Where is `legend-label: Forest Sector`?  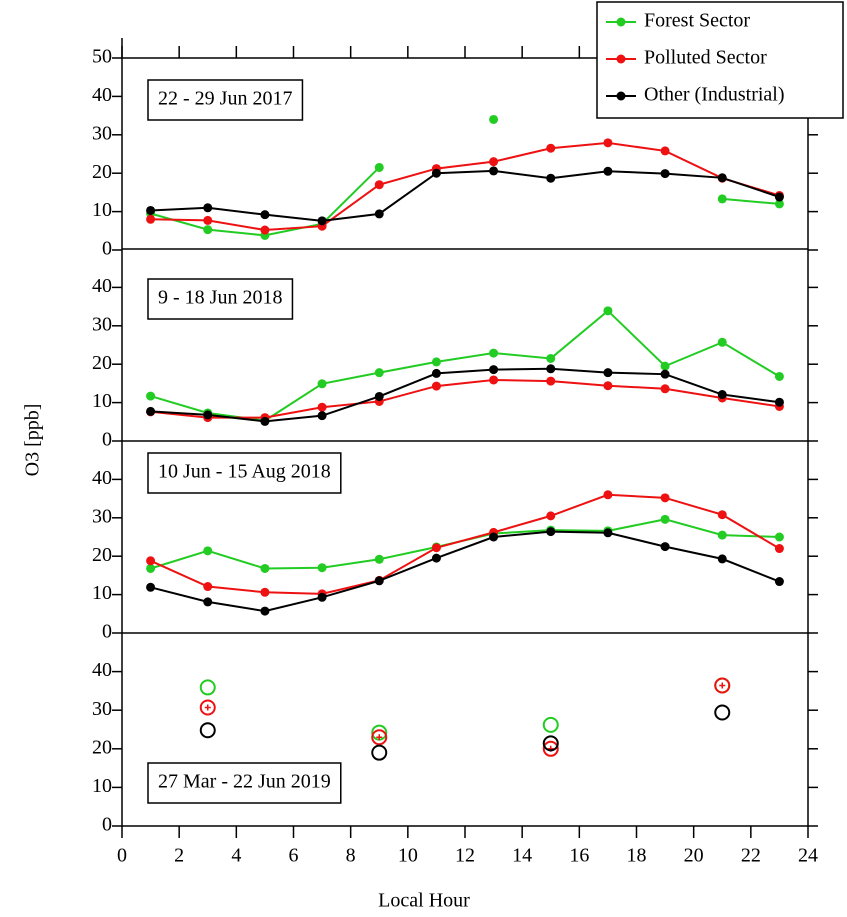
legend-label: Forest Sector is located at coordinates (697, 21).